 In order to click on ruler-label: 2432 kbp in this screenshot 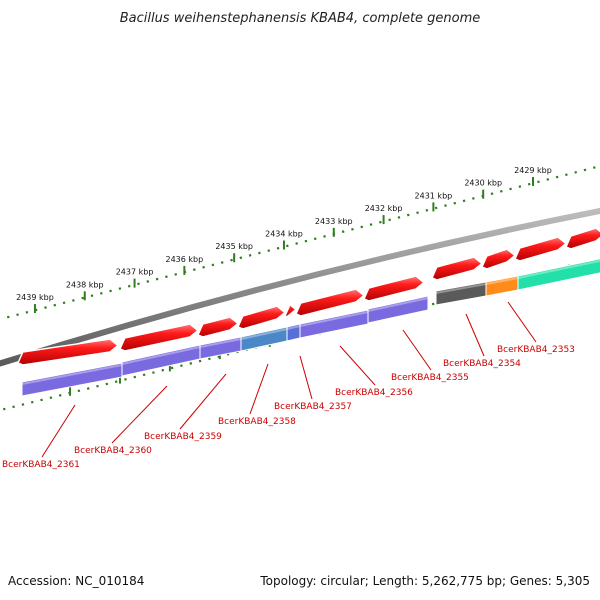, I will do `click(384, 208)`.